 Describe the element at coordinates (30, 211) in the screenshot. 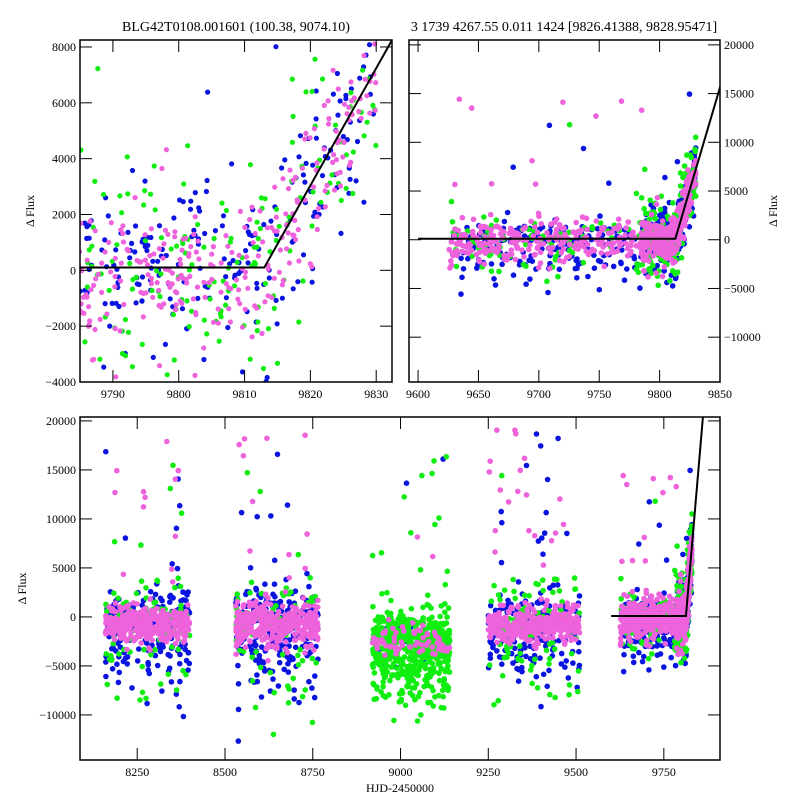

I see `y-axis-label: Δ Flux` at that location.